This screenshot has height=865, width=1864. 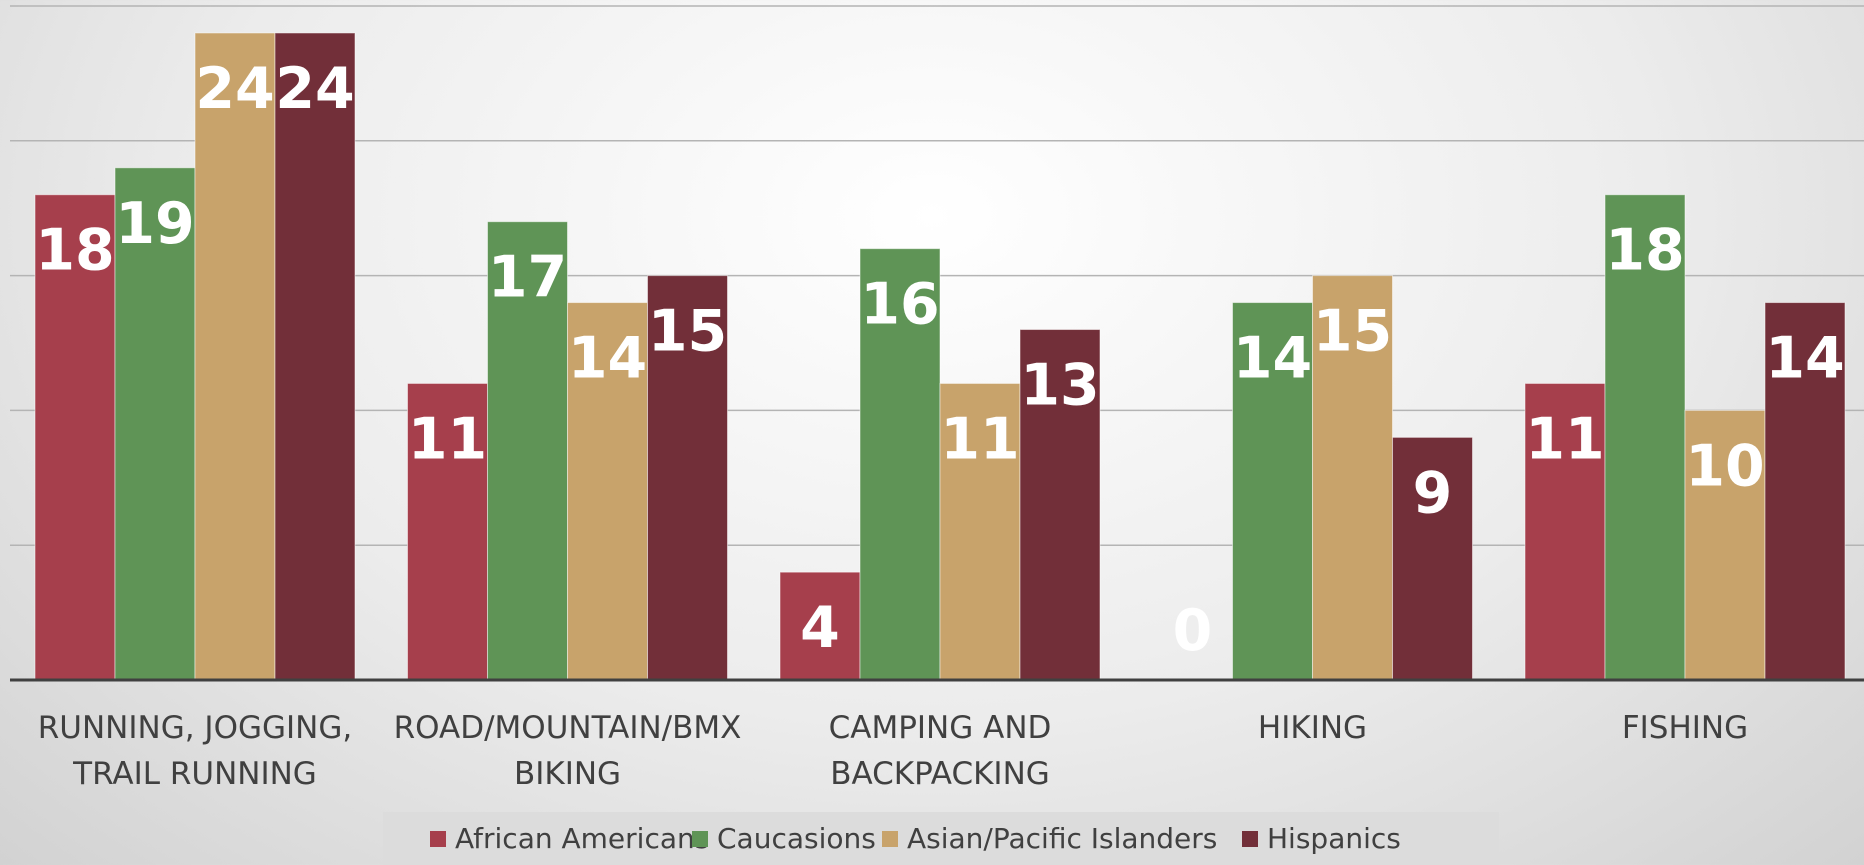 What do you see at coordinates (567, 751) in the screenshot?
I see `x-tick-label: ROAD/MOUNTAIN/BMX BIKING` at bounding box center [567, 751].